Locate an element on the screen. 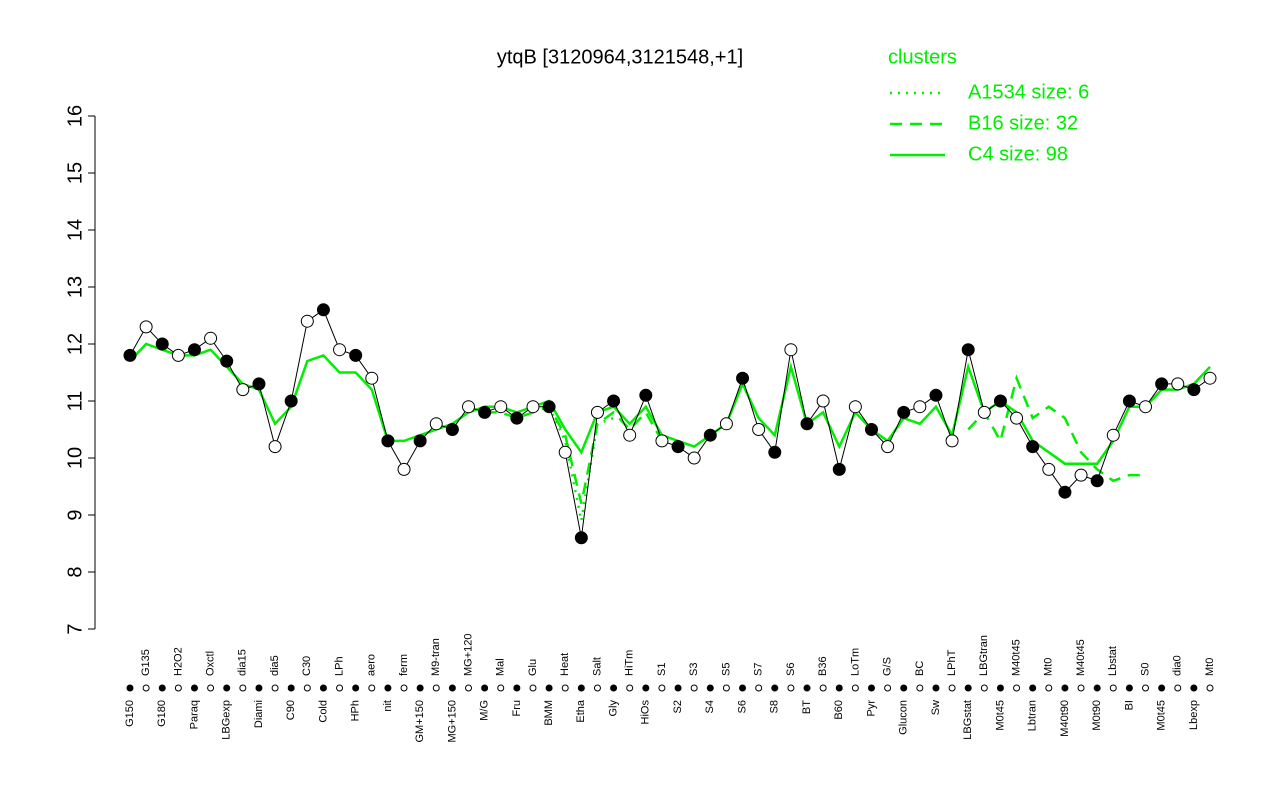 The height and width of the screenshot is (800, 1280). x-tick-label: MG+120 is located at coordinates (468, 655).